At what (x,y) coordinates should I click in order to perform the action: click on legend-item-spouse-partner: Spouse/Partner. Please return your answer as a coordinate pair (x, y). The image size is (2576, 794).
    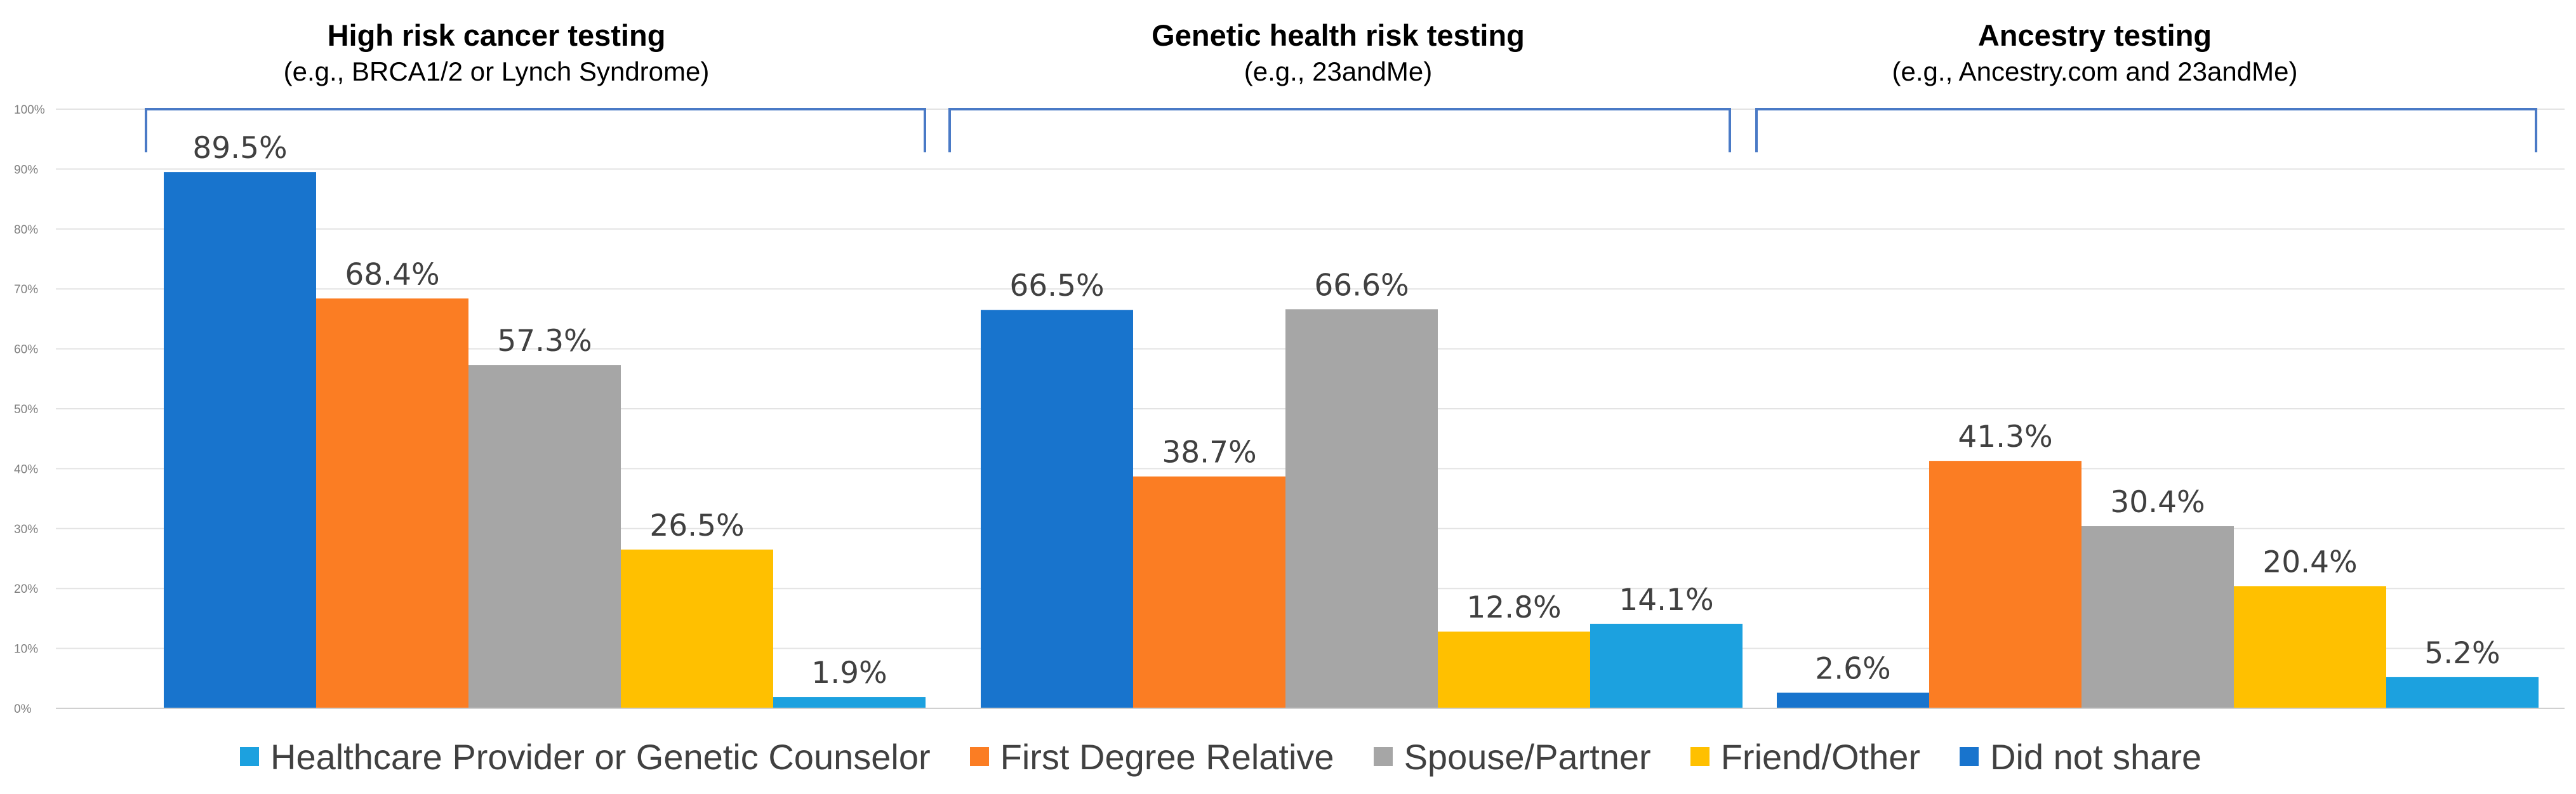
    Looking at the image, I should click on (1512, 756).